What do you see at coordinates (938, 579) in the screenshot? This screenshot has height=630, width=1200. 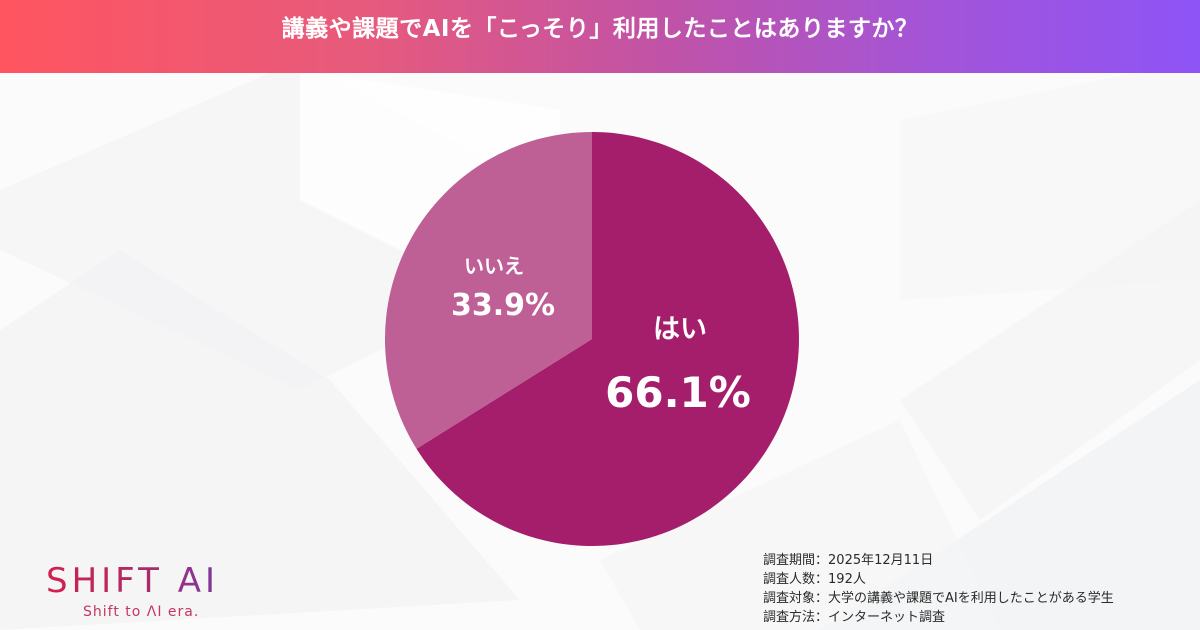 I see `survey-row-count: 調査人数：192人` at bounding box center [938, 579].